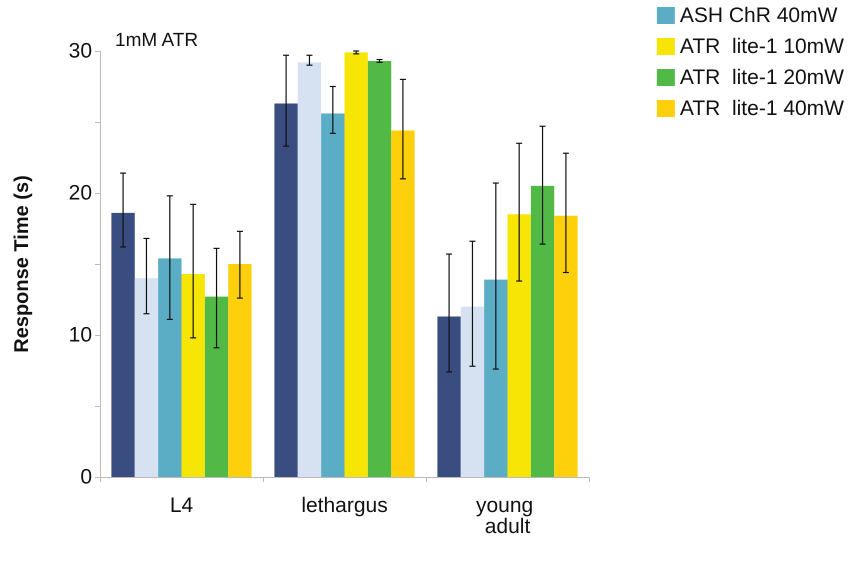 The image size is (854, 561). I want to click on legend-label: ATR lite-1 20mW, so click(762, 77).